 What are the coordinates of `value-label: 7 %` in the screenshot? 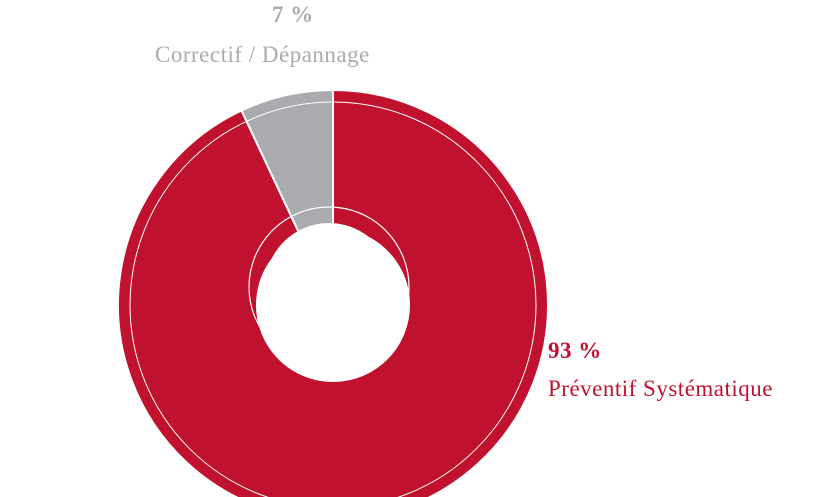 It's located at (293, 14).